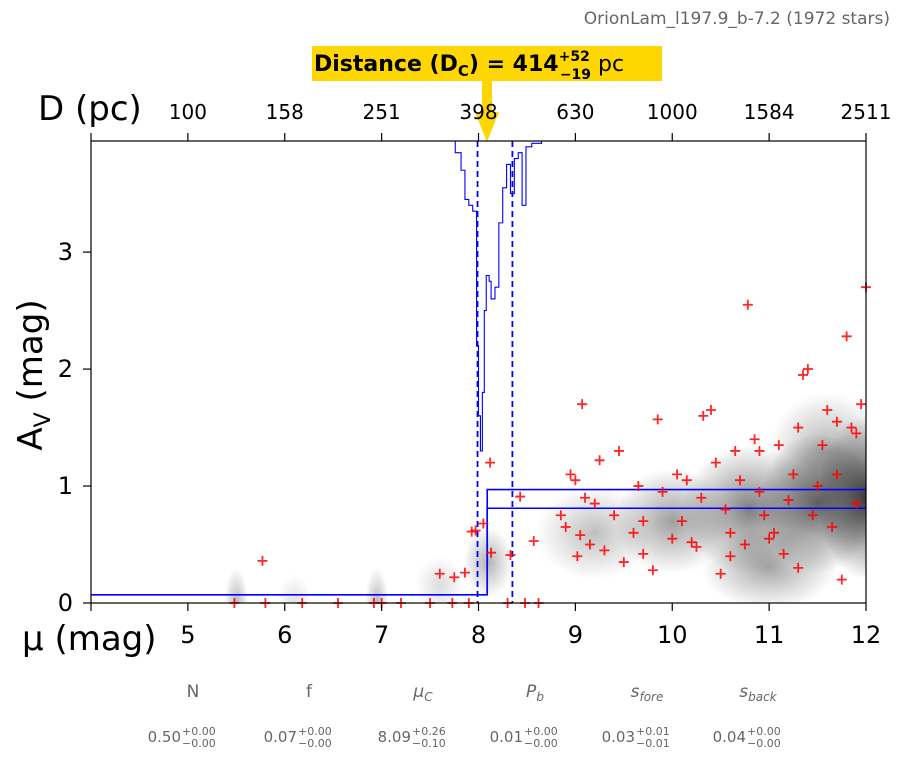 This screenshot has width=902, height=759. Describe the element at coordinates (575, 112) in the screenshot. I see `top-tick-label: 630` at that location.